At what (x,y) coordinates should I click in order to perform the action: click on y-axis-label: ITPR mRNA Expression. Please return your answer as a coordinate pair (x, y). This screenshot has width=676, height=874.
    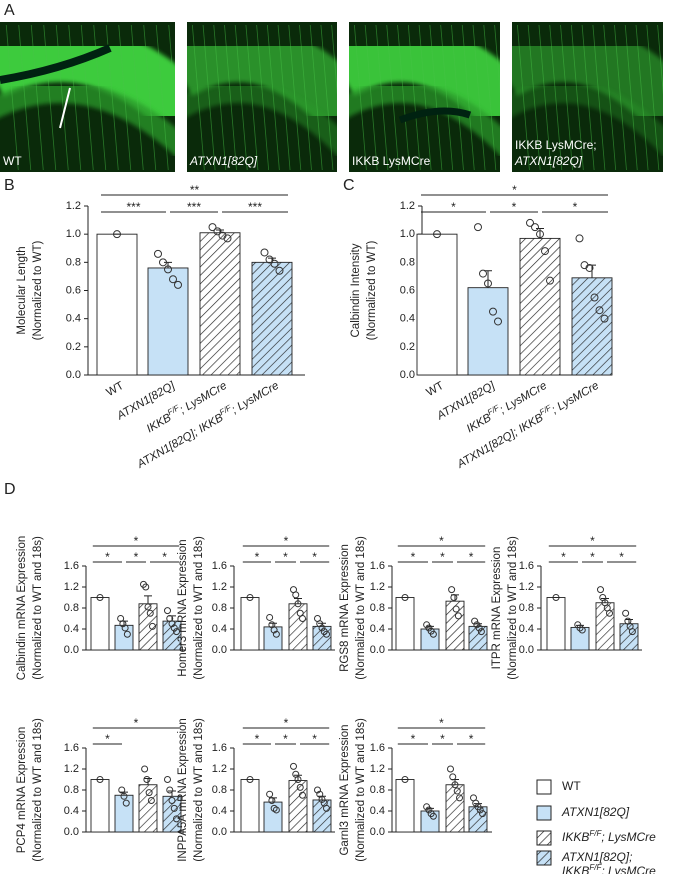
    Looking at the image, I should click on (497, 608).